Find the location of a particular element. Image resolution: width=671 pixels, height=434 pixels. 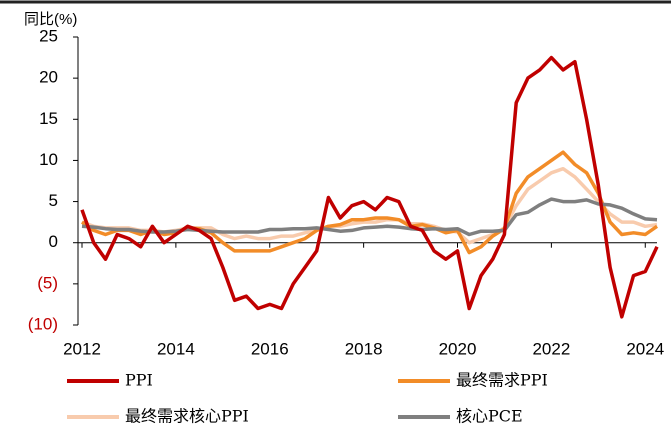

legend-label: 最终需求PPI is located at coordinates (502, 380).